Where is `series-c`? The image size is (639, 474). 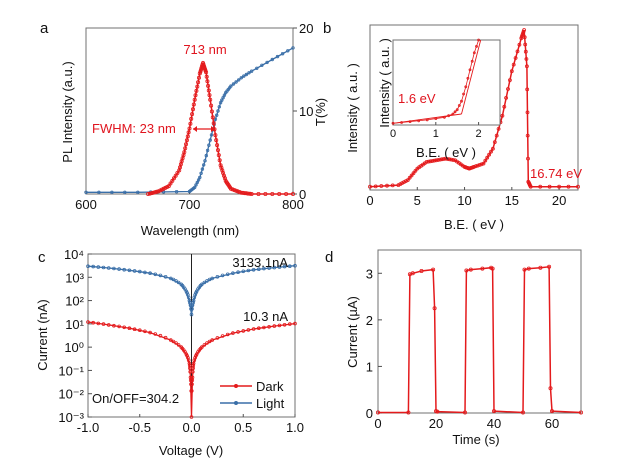
series-c is located at coordinates (191, 341).